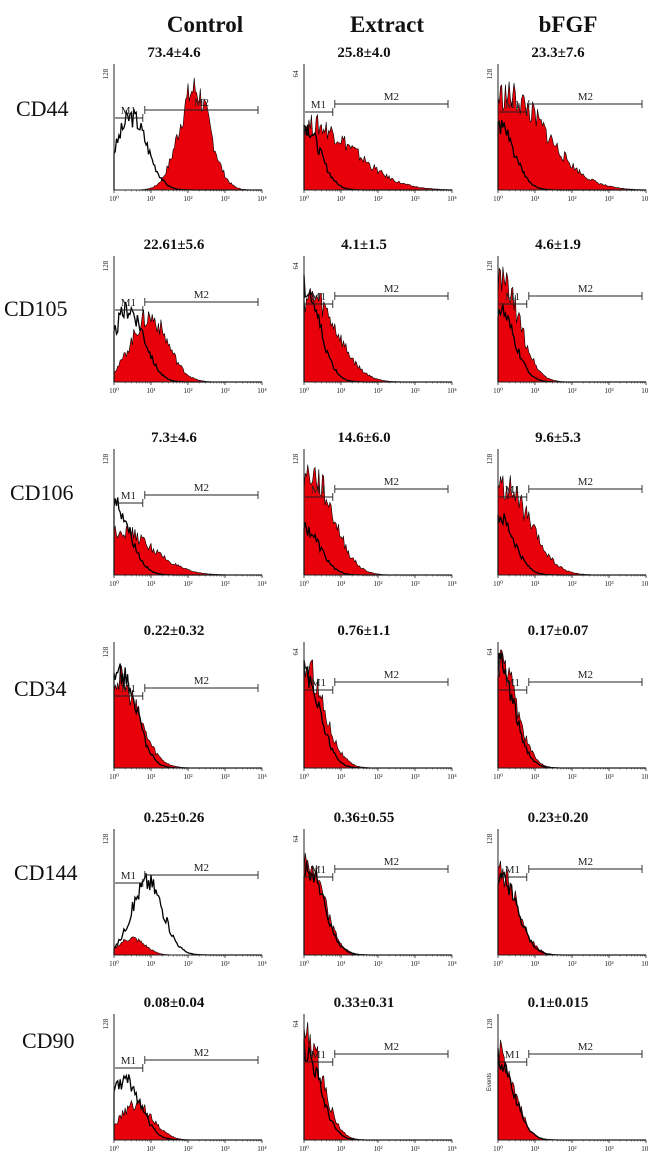 The height and width of the screenshot is (1162, 648). I want to click on row-label-cd34: CD34, so click(40, 688).